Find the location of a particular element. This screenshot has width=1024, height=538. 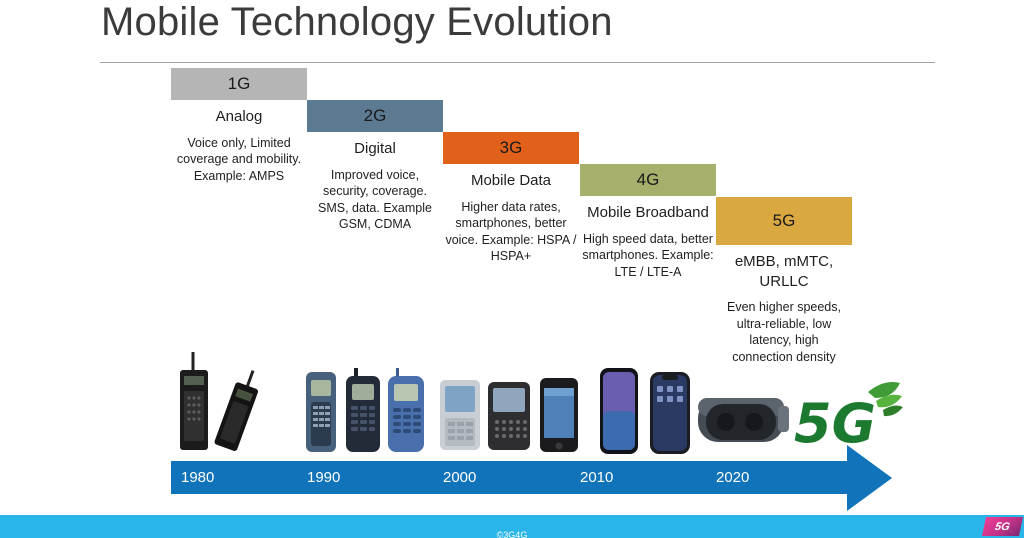

generation-header-2g: 2G is located at coordinates (375, 116).